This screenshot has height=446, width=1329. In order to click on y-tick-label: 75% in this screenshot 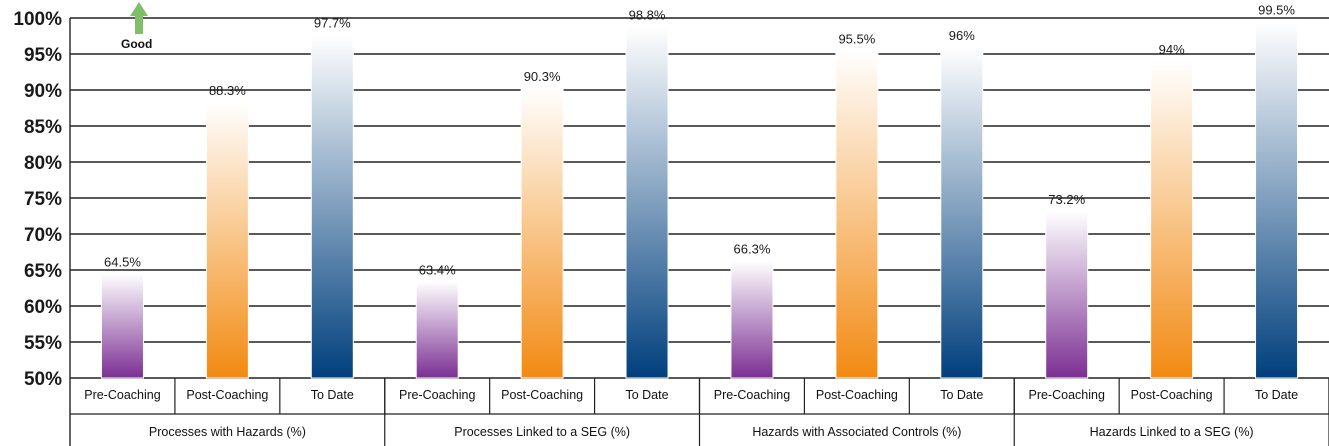, I will do `click(43, 199)`.